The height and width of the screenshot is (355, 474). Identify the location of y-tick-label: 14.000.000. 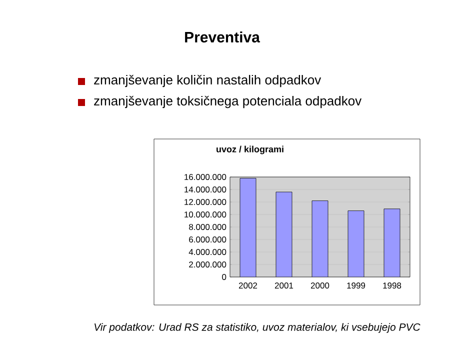
(205, 189).